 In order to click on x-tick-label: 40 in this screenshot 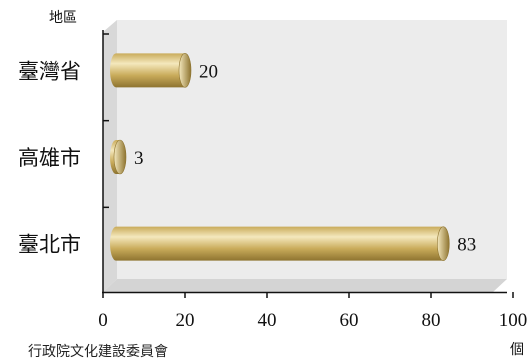, I will do `click(267, 320)`.